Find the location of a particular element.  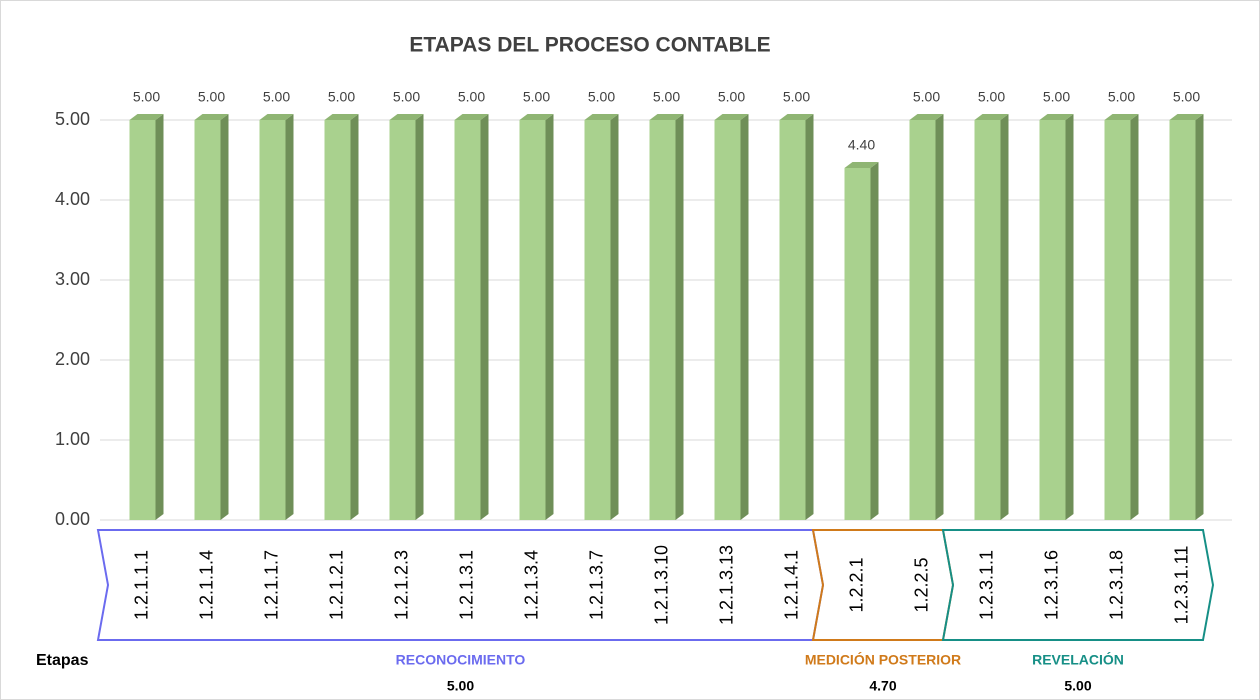

y-tick-label: 2.00 is located at coordinates (72, 359).